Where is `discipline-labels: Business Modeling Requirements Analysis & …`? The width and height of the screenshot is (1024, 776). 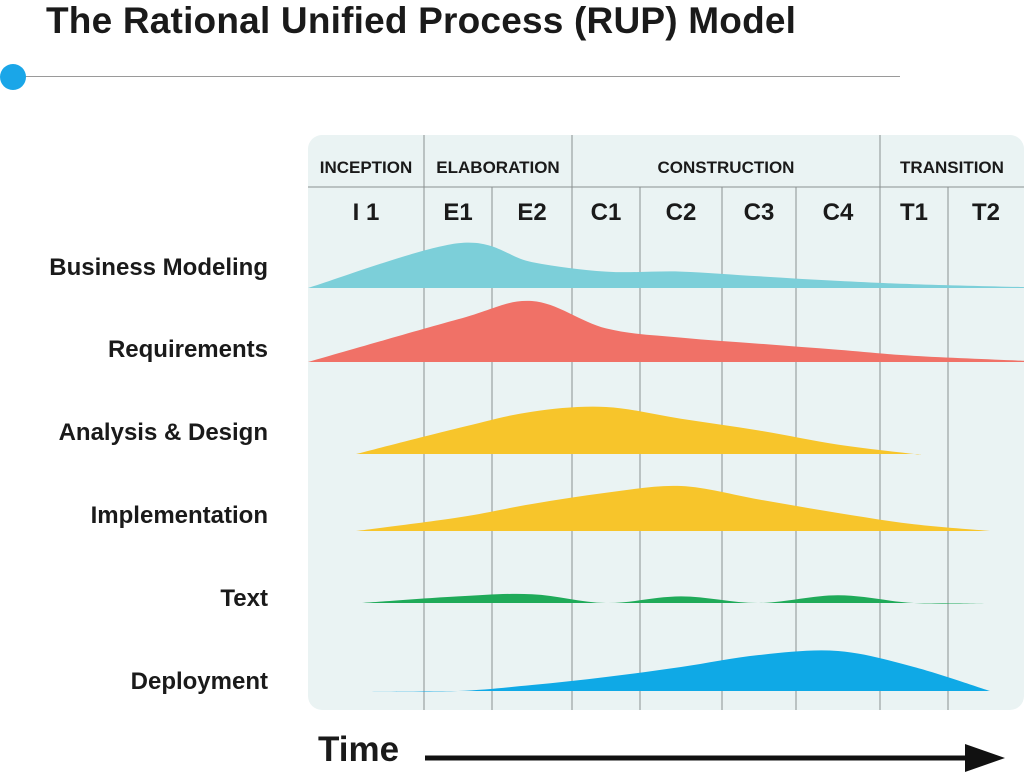
discipline-labels: Business Modeling Requirements Analysis & … is located at coordinates (158, 474).